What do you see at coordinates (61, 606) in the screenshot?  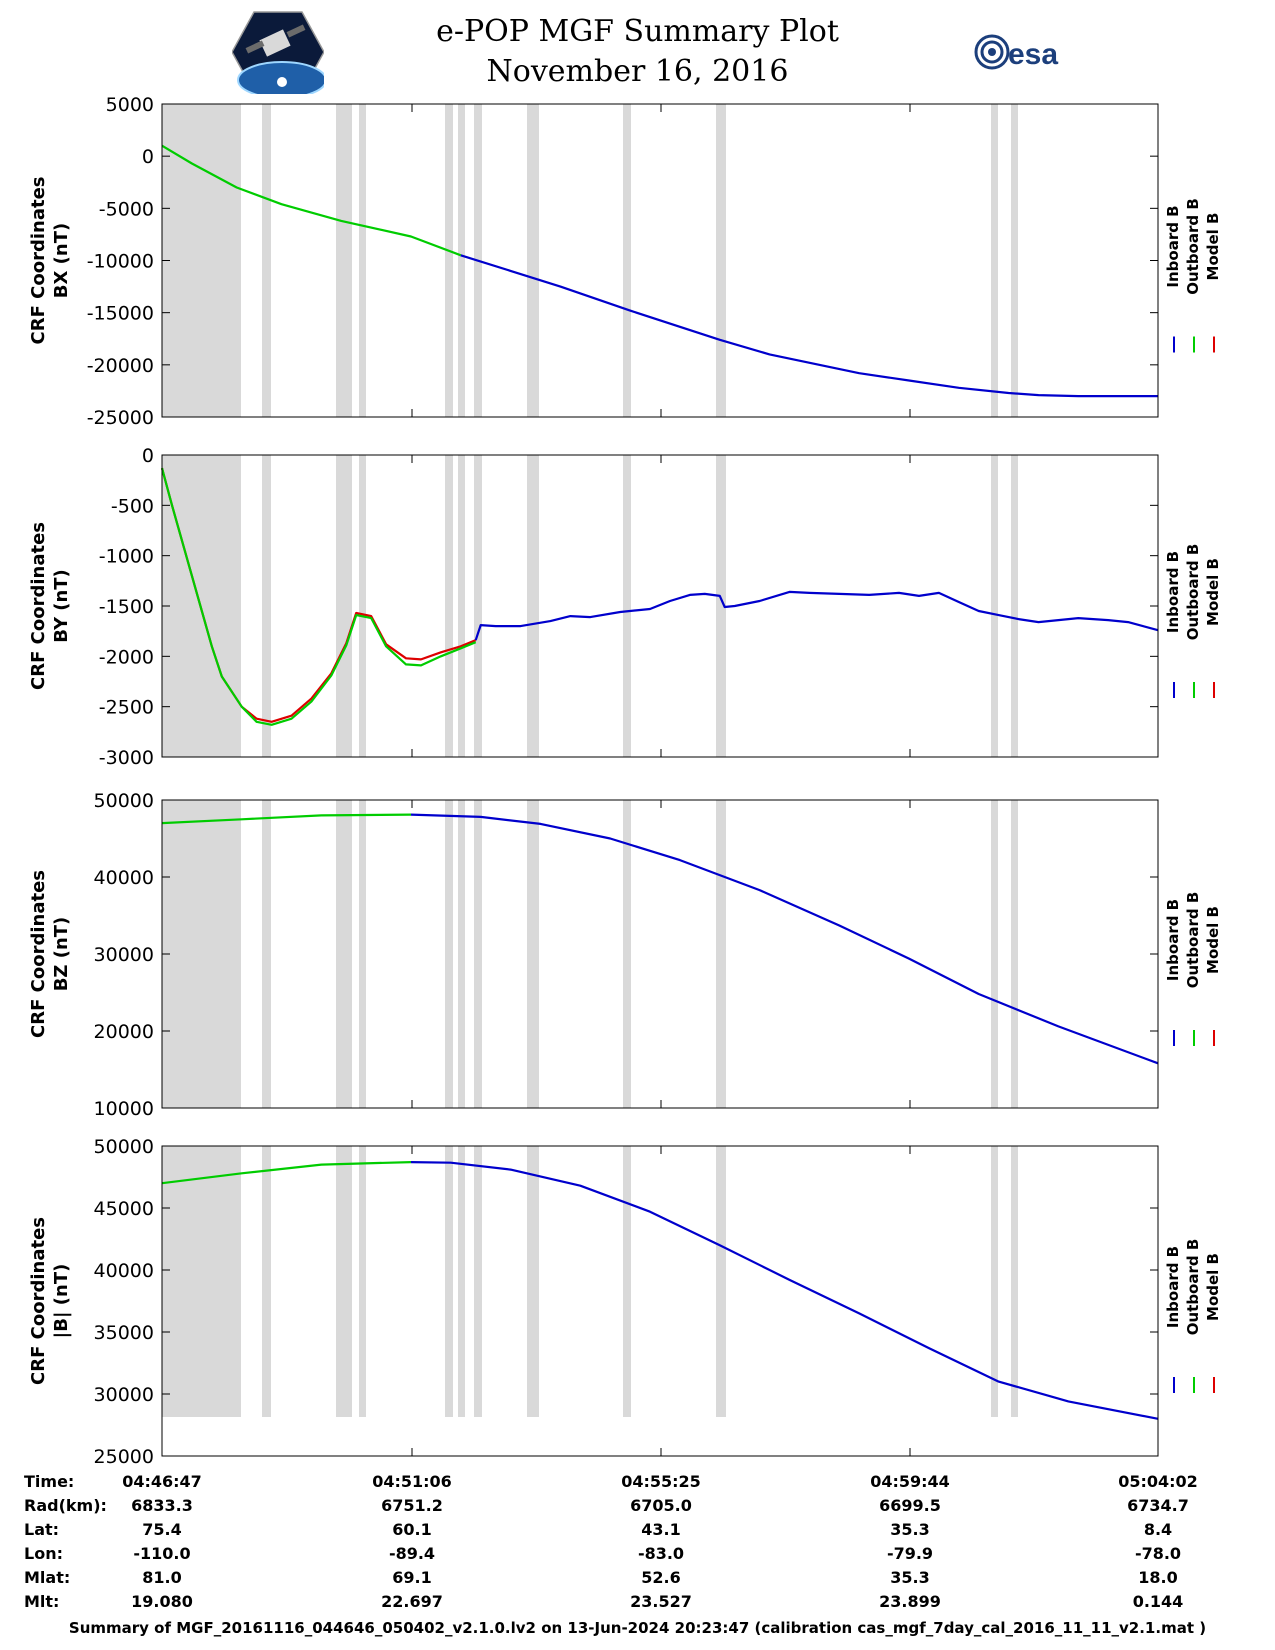 I see `y-axis-label-unit: BY (nT)` at bounding box center [61, 606].